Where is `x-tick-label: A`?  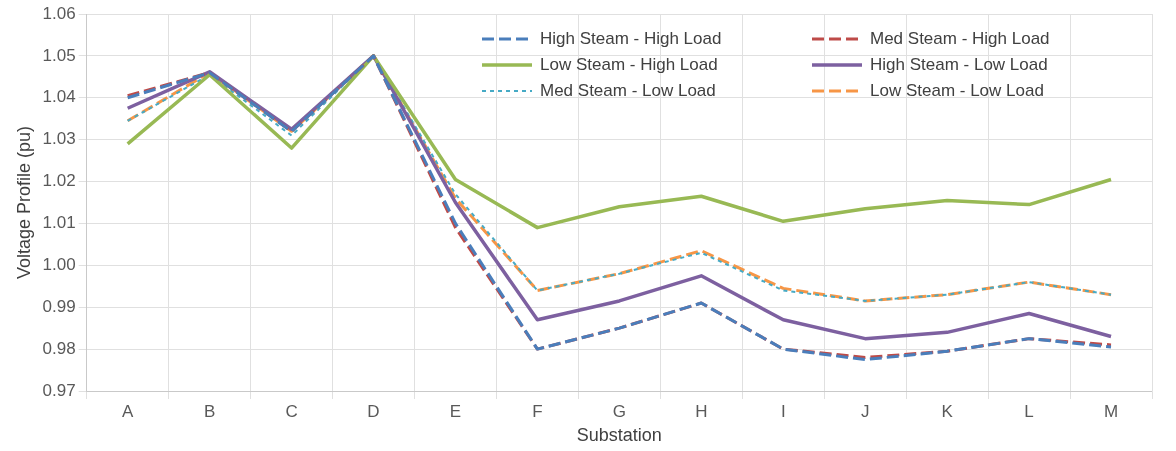
x-tick-label: A is located at coordinates (127, 411).